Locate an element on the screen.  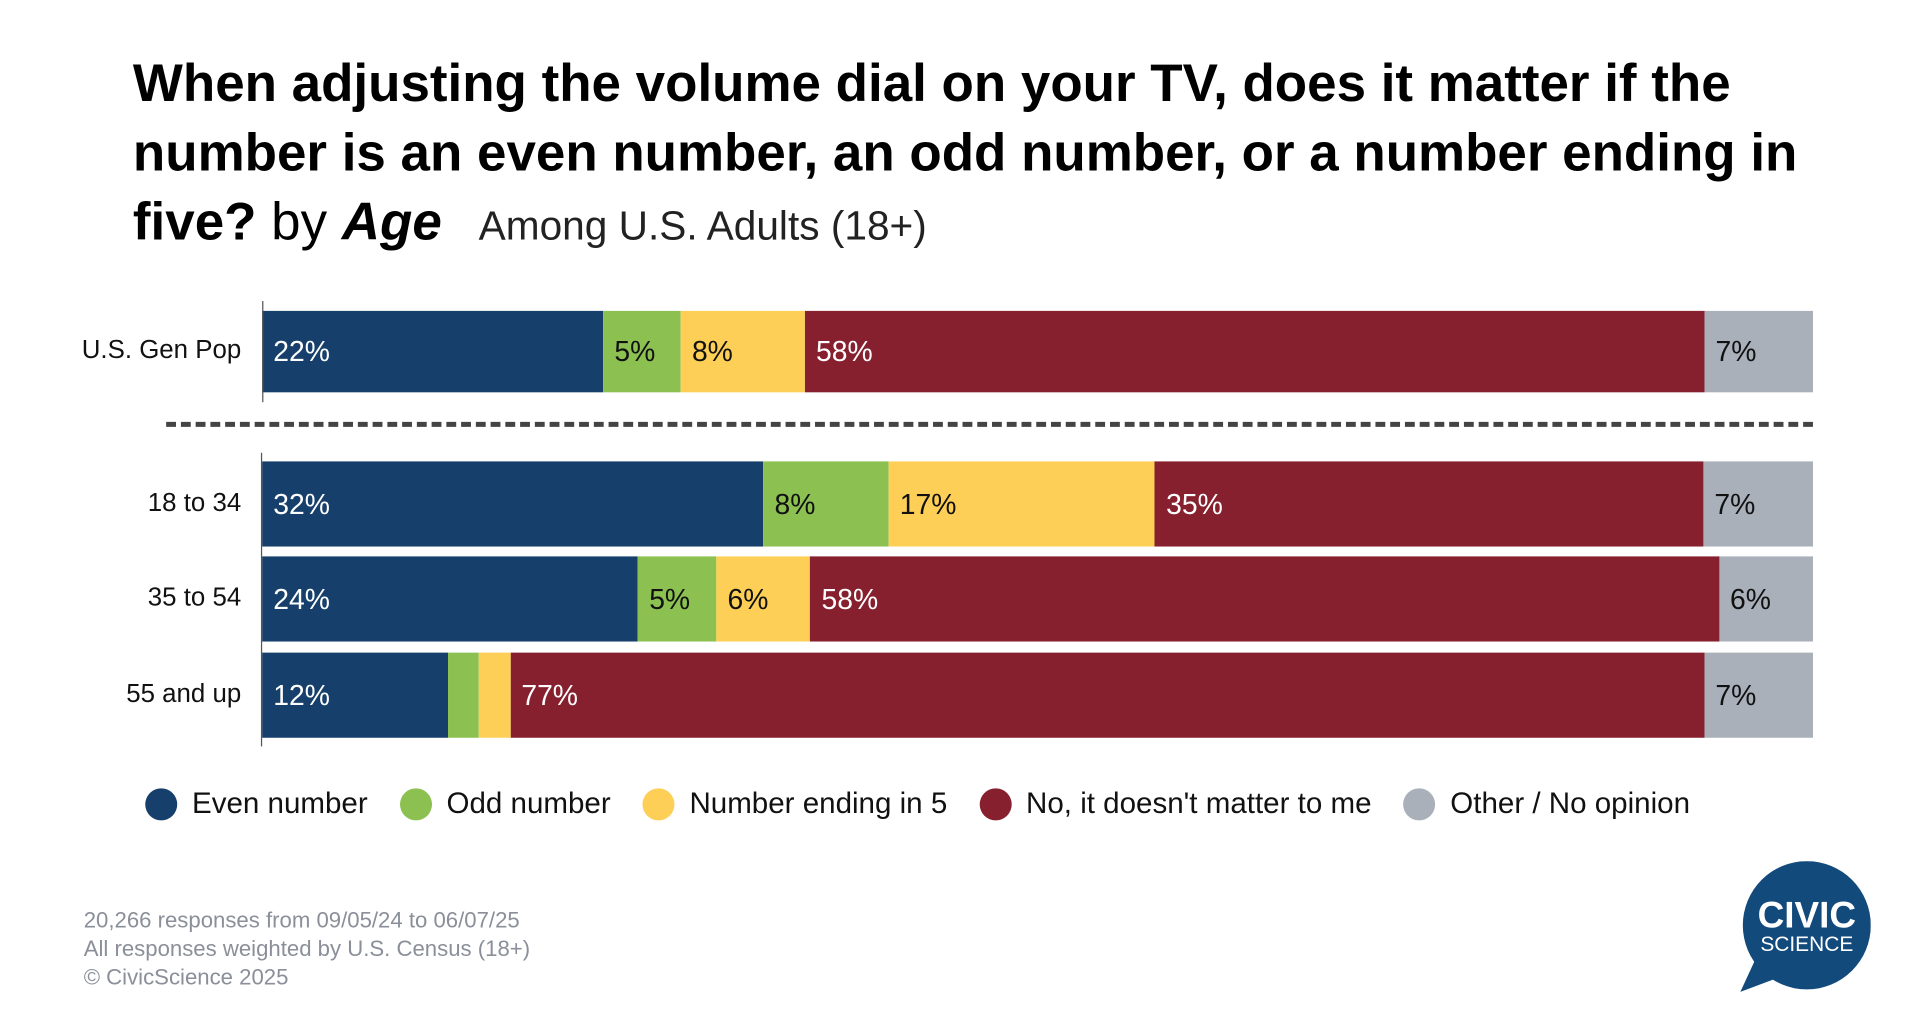
stacked-bar: 24% 5% 6% 58% 6% is located at coordinates (1037, 599).